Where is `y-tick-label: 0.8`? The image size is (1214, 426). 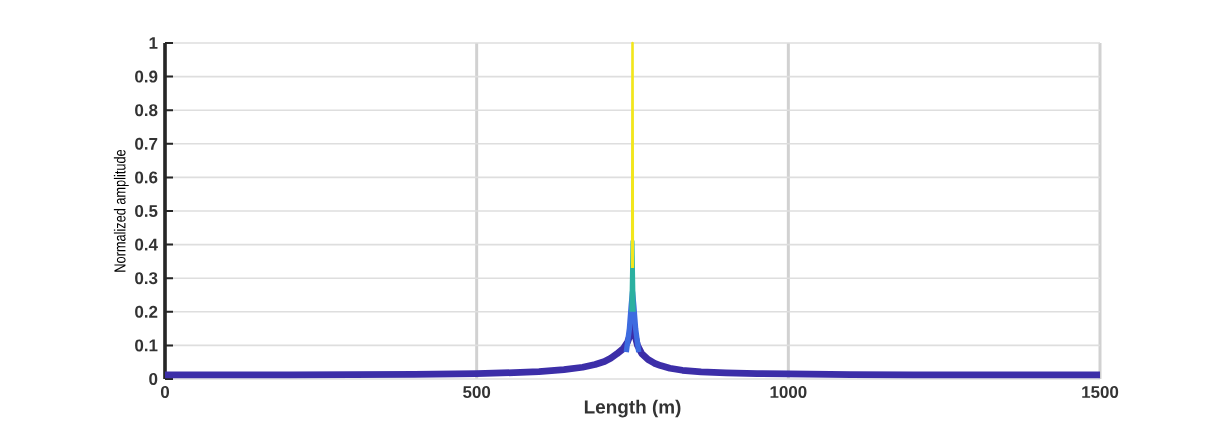 y-tick-label: 0.8 is located at coordinates (146, 110).